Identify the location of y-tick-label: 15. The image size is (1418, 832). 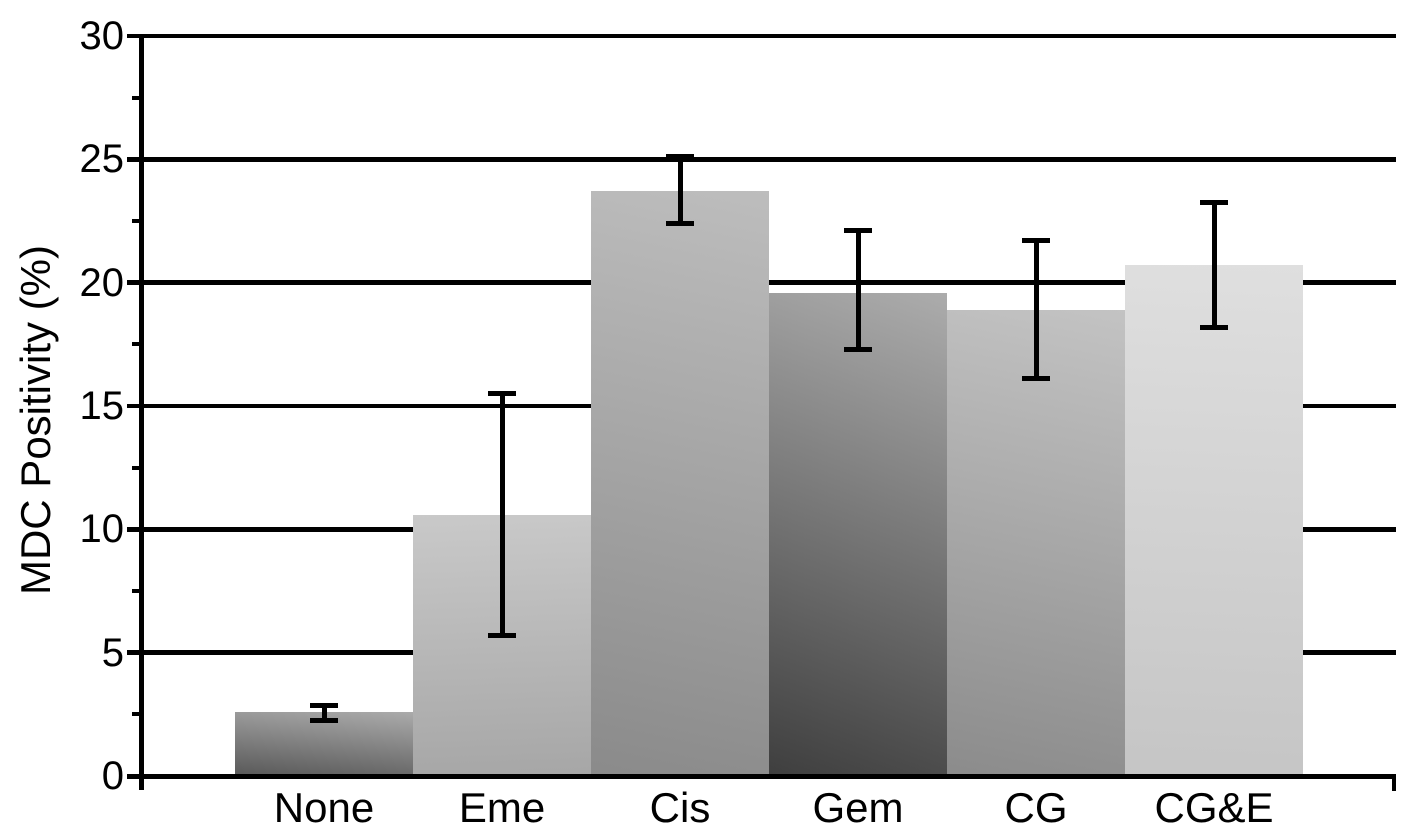
(102, 405).